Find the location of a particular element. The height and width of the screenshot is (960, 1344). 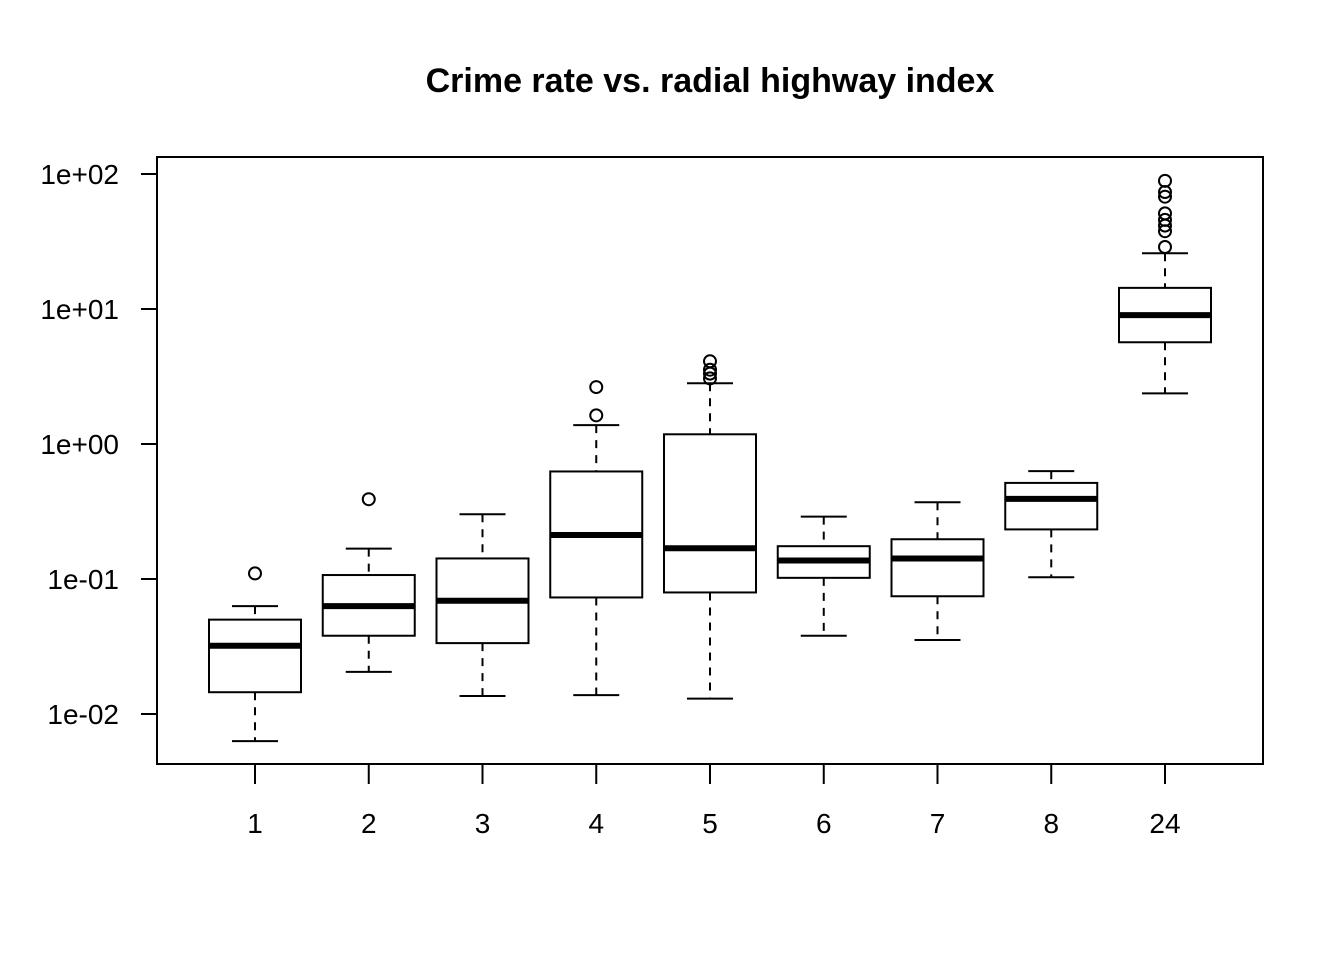

x-tick-label: 5 is located at coordinates (710, 823).